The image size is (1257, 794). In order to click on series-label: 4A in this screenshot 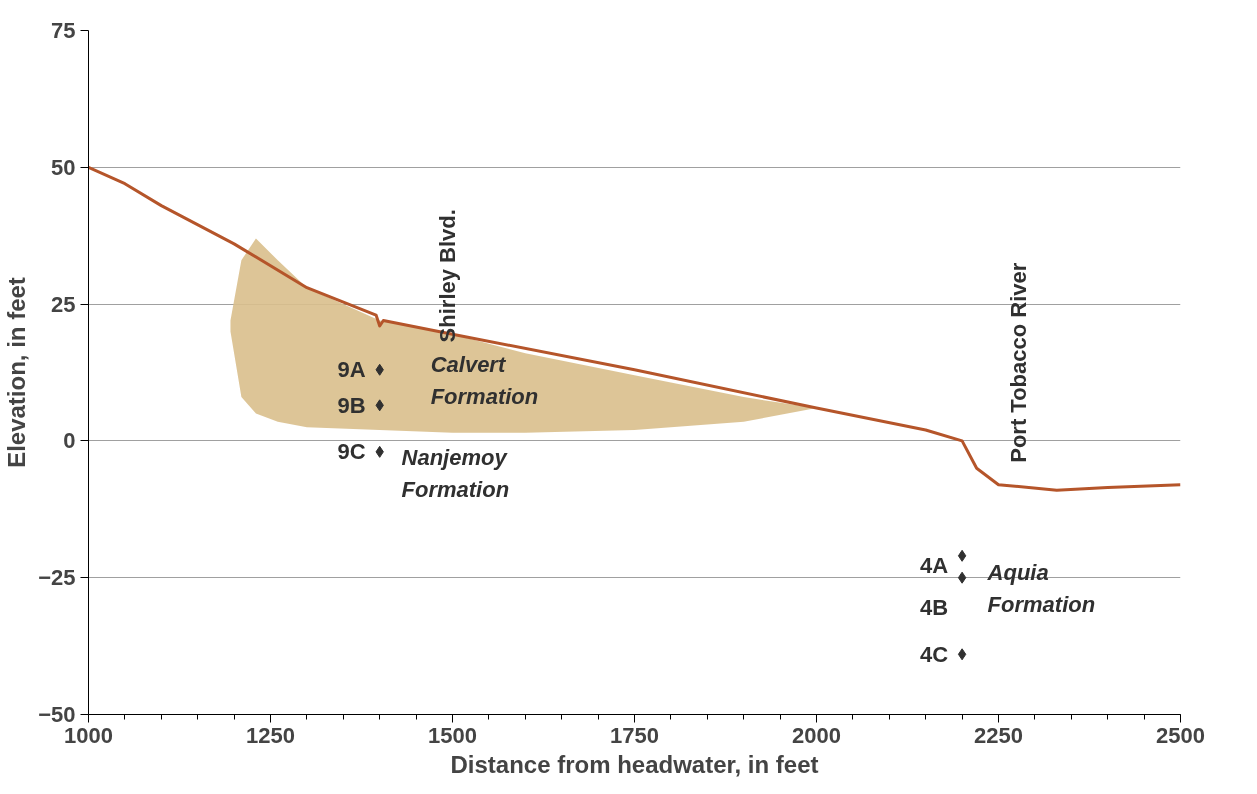, I will do `click(934, 566)`.